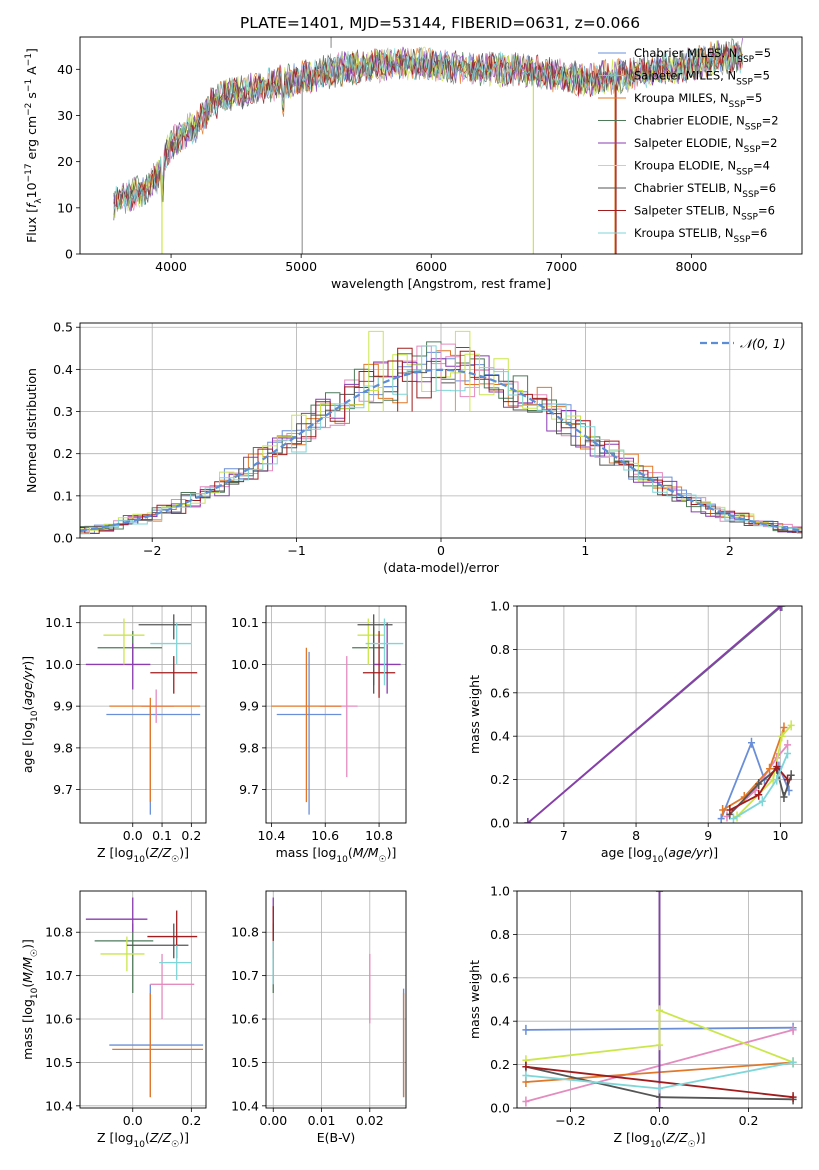 Image resolution: width=819 pixels, height=1170 pixels. What do you see at coordinates (780, 835) in the screenshot?
I see `x-tick-label: 10` at bounding box center [780, 835].